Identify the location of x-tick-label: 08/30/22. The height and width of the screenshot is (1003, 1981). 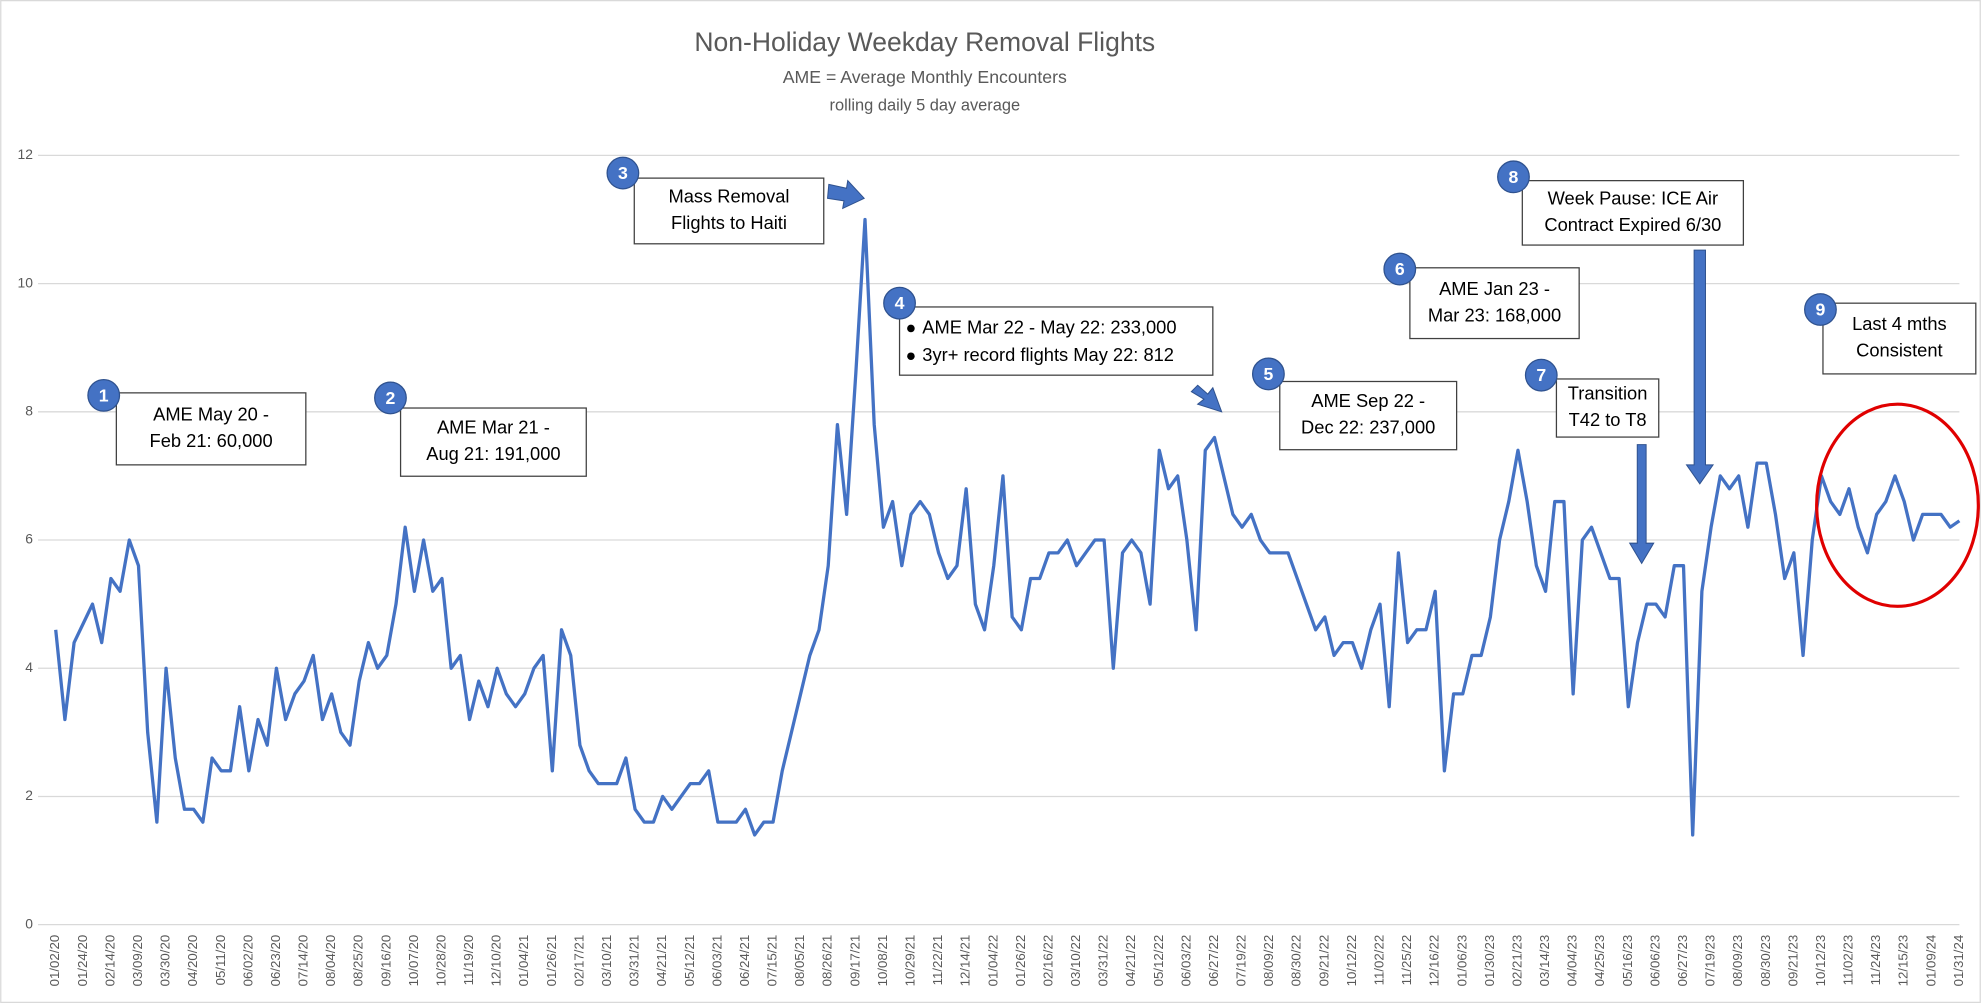
(1296, 961).